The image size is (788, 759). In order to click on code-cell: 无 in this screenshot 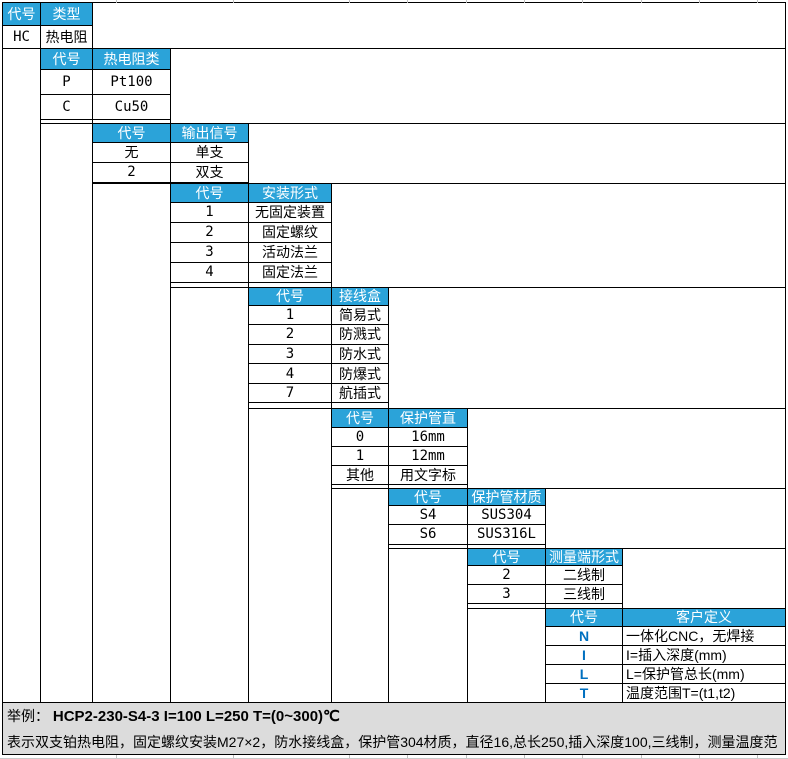, I will do `click(131, 152)`.